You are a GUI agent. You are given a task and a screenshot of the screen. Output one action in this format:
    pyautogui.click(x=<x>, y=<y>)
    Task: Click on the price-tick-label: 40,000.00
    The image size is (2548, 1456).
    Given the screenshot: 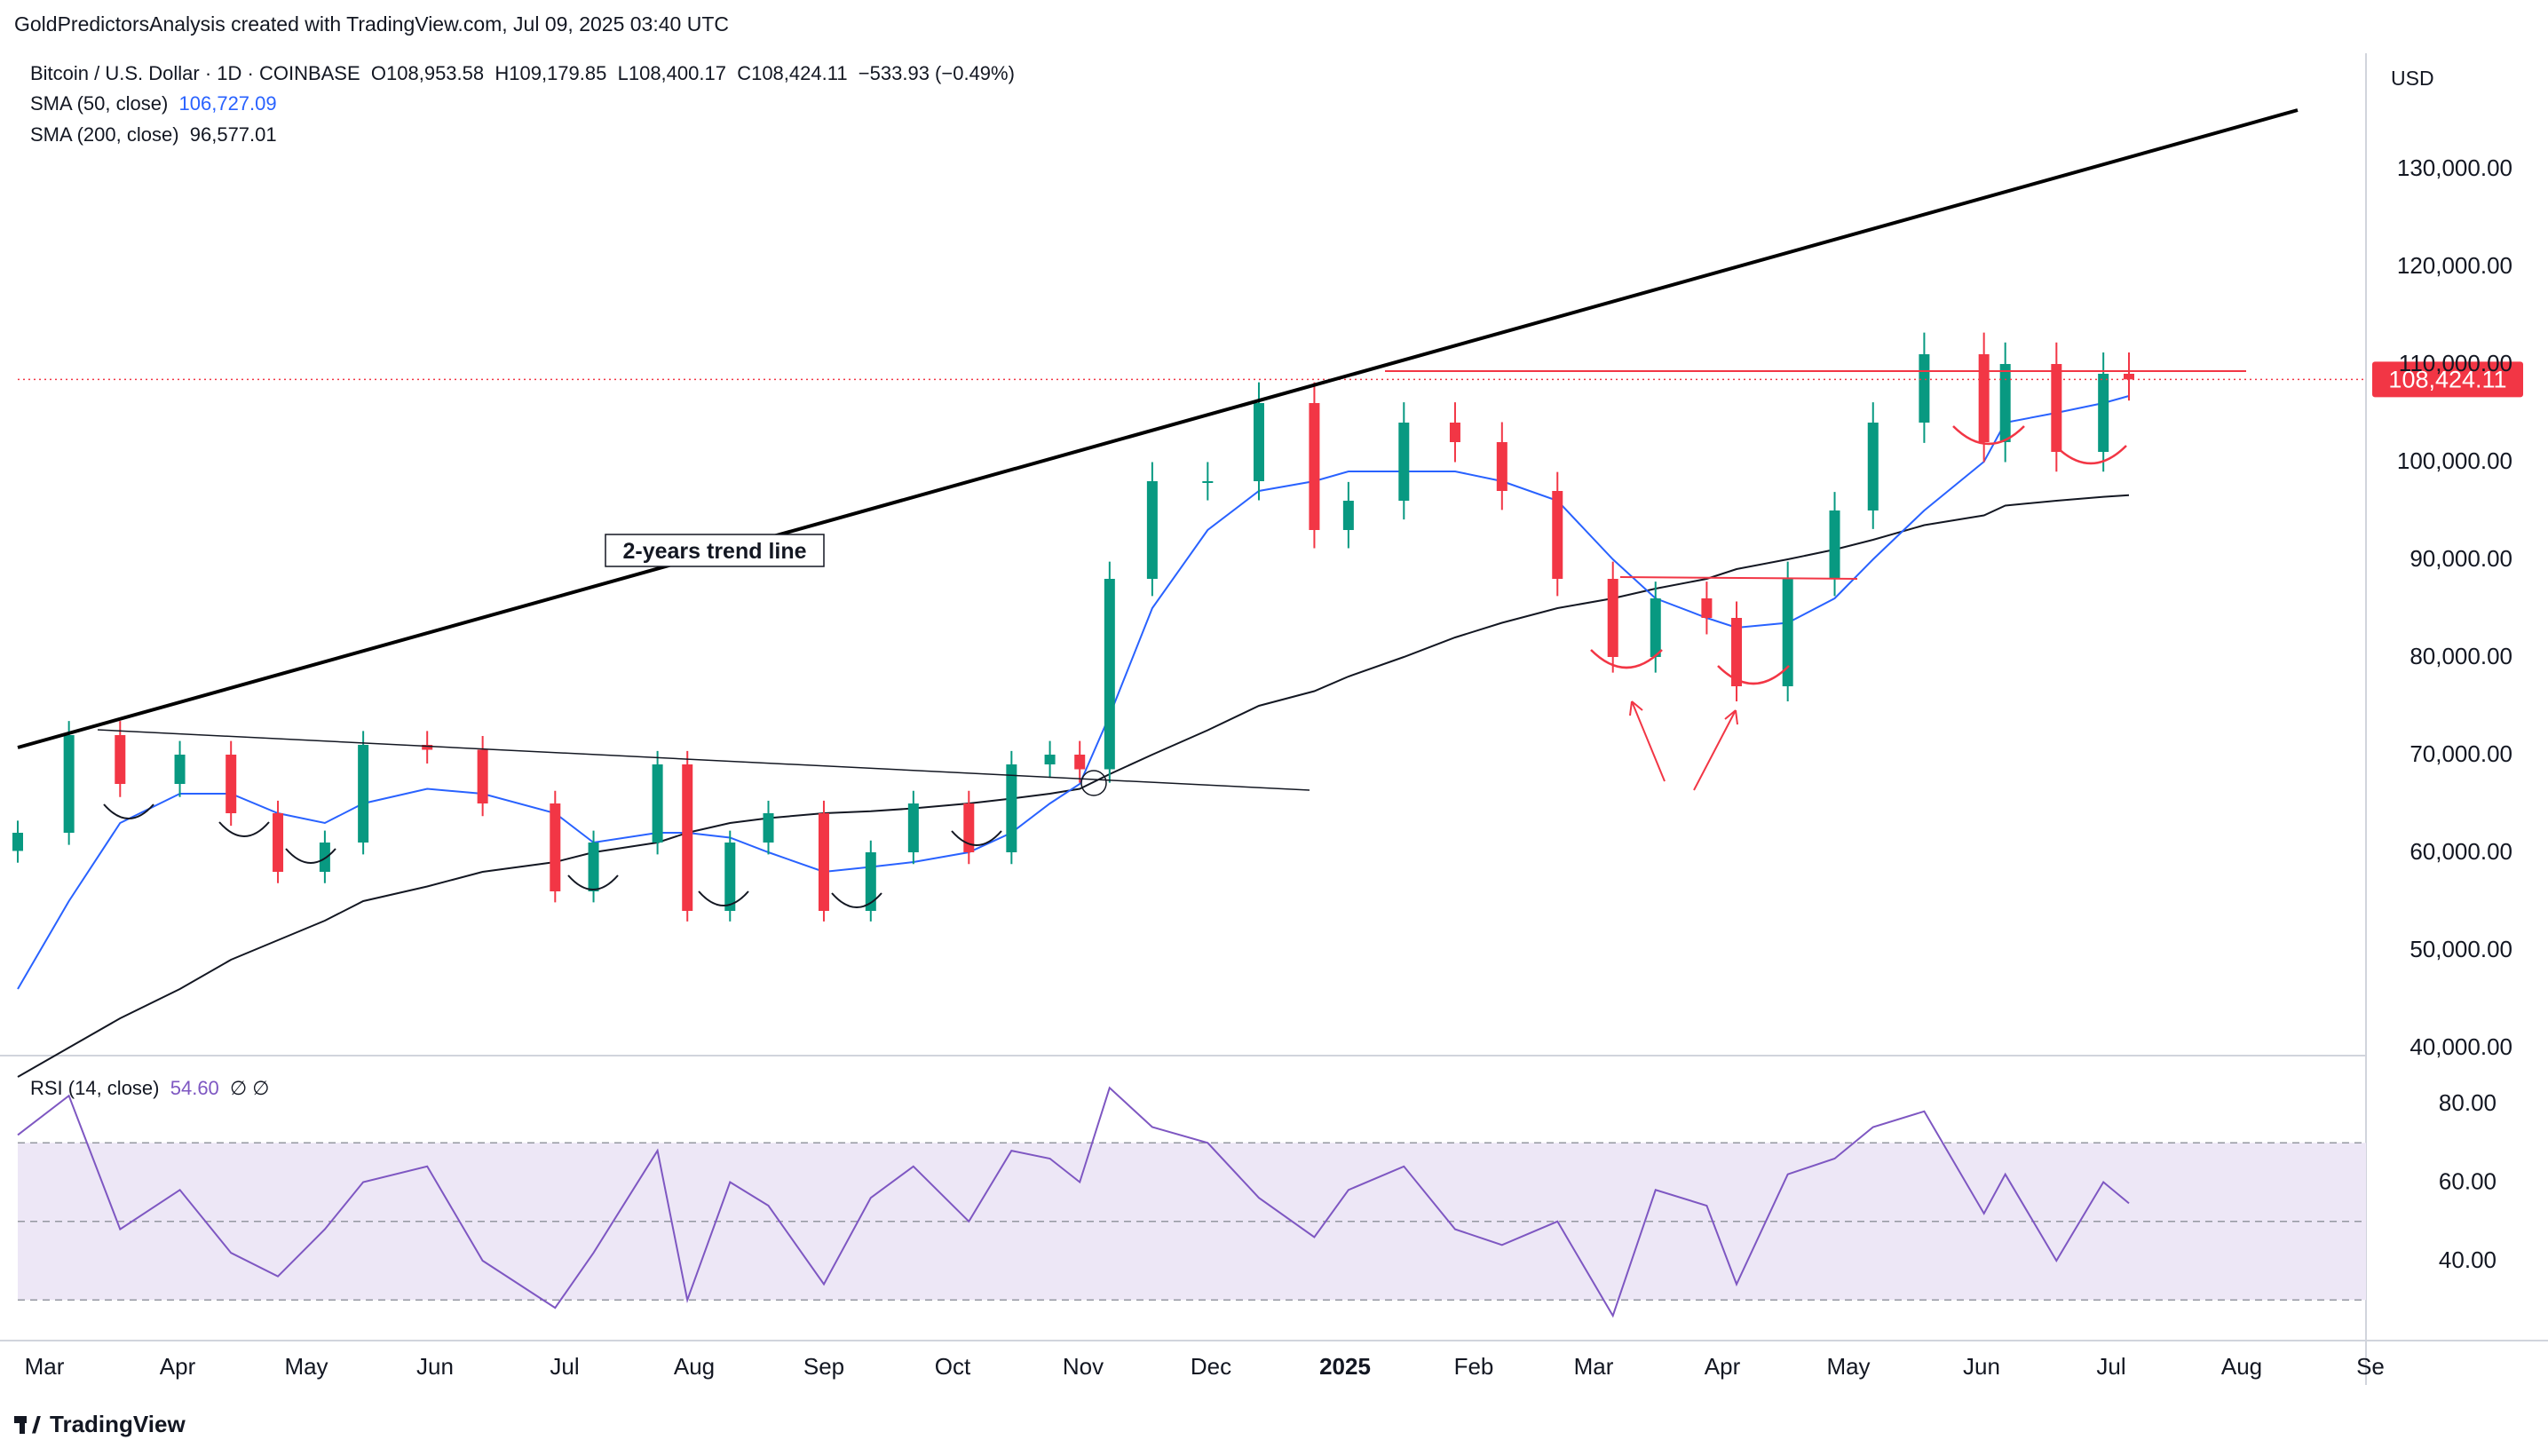 What is the action you would take?
    pyautogui.click(x=2461, y=1046)
    